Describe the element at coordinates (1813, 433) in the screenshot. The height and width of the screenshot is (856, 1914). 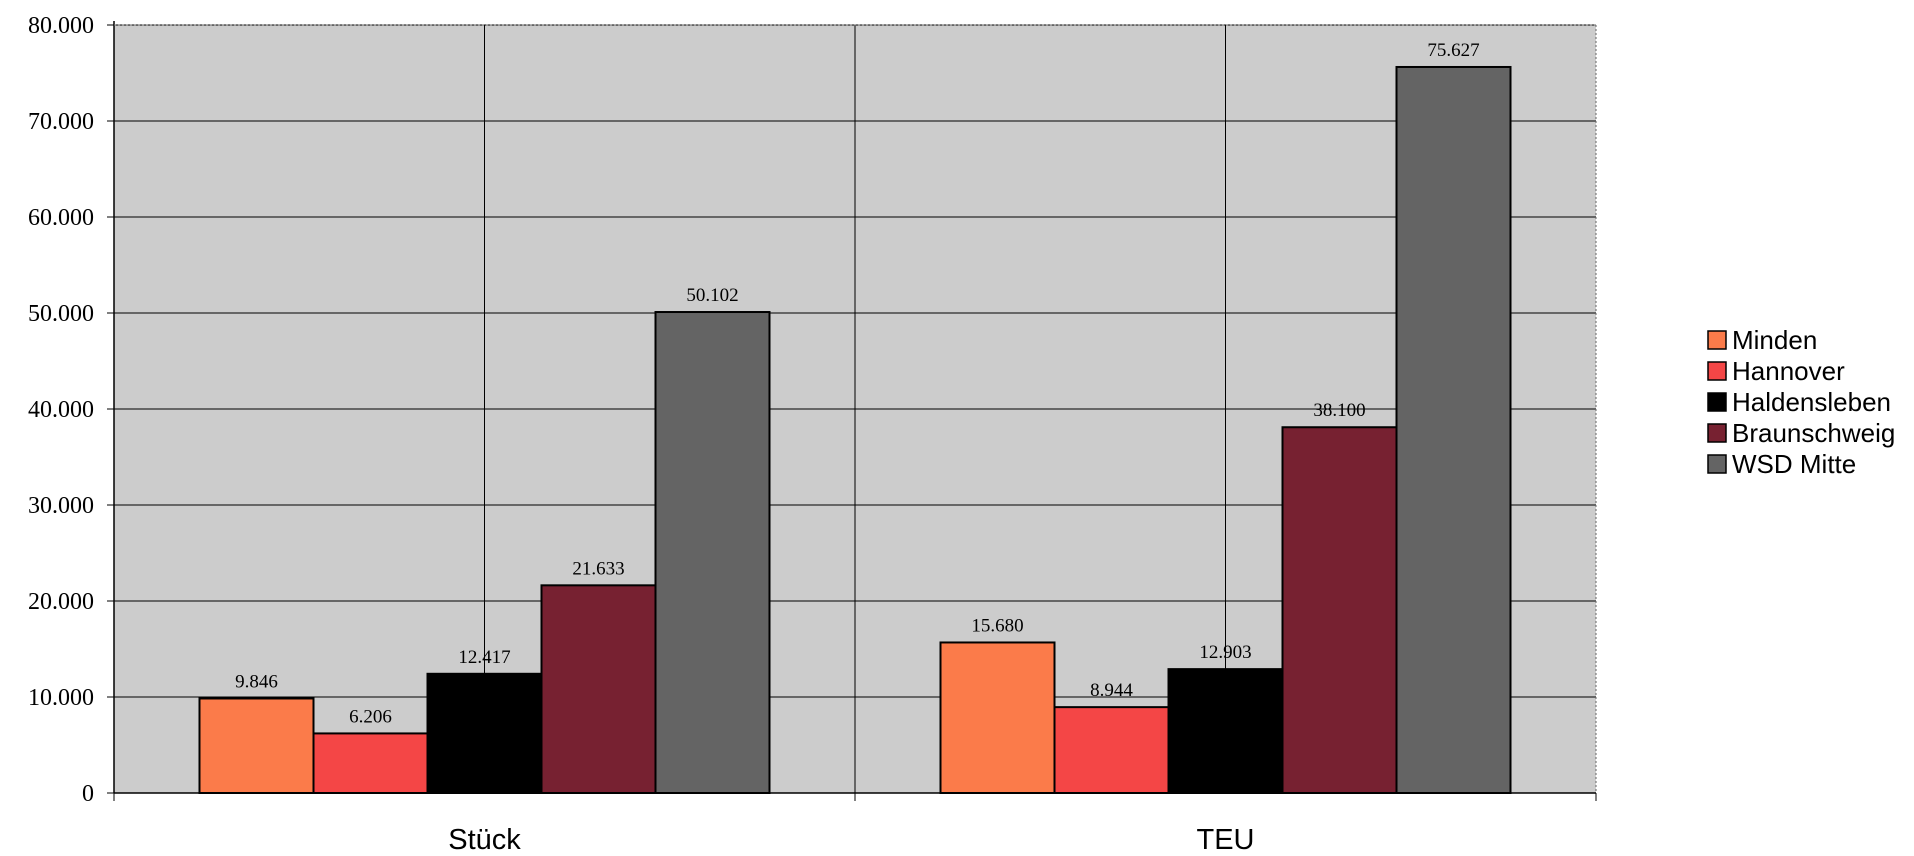
I see `legend-label: Braunschweig` at that location.